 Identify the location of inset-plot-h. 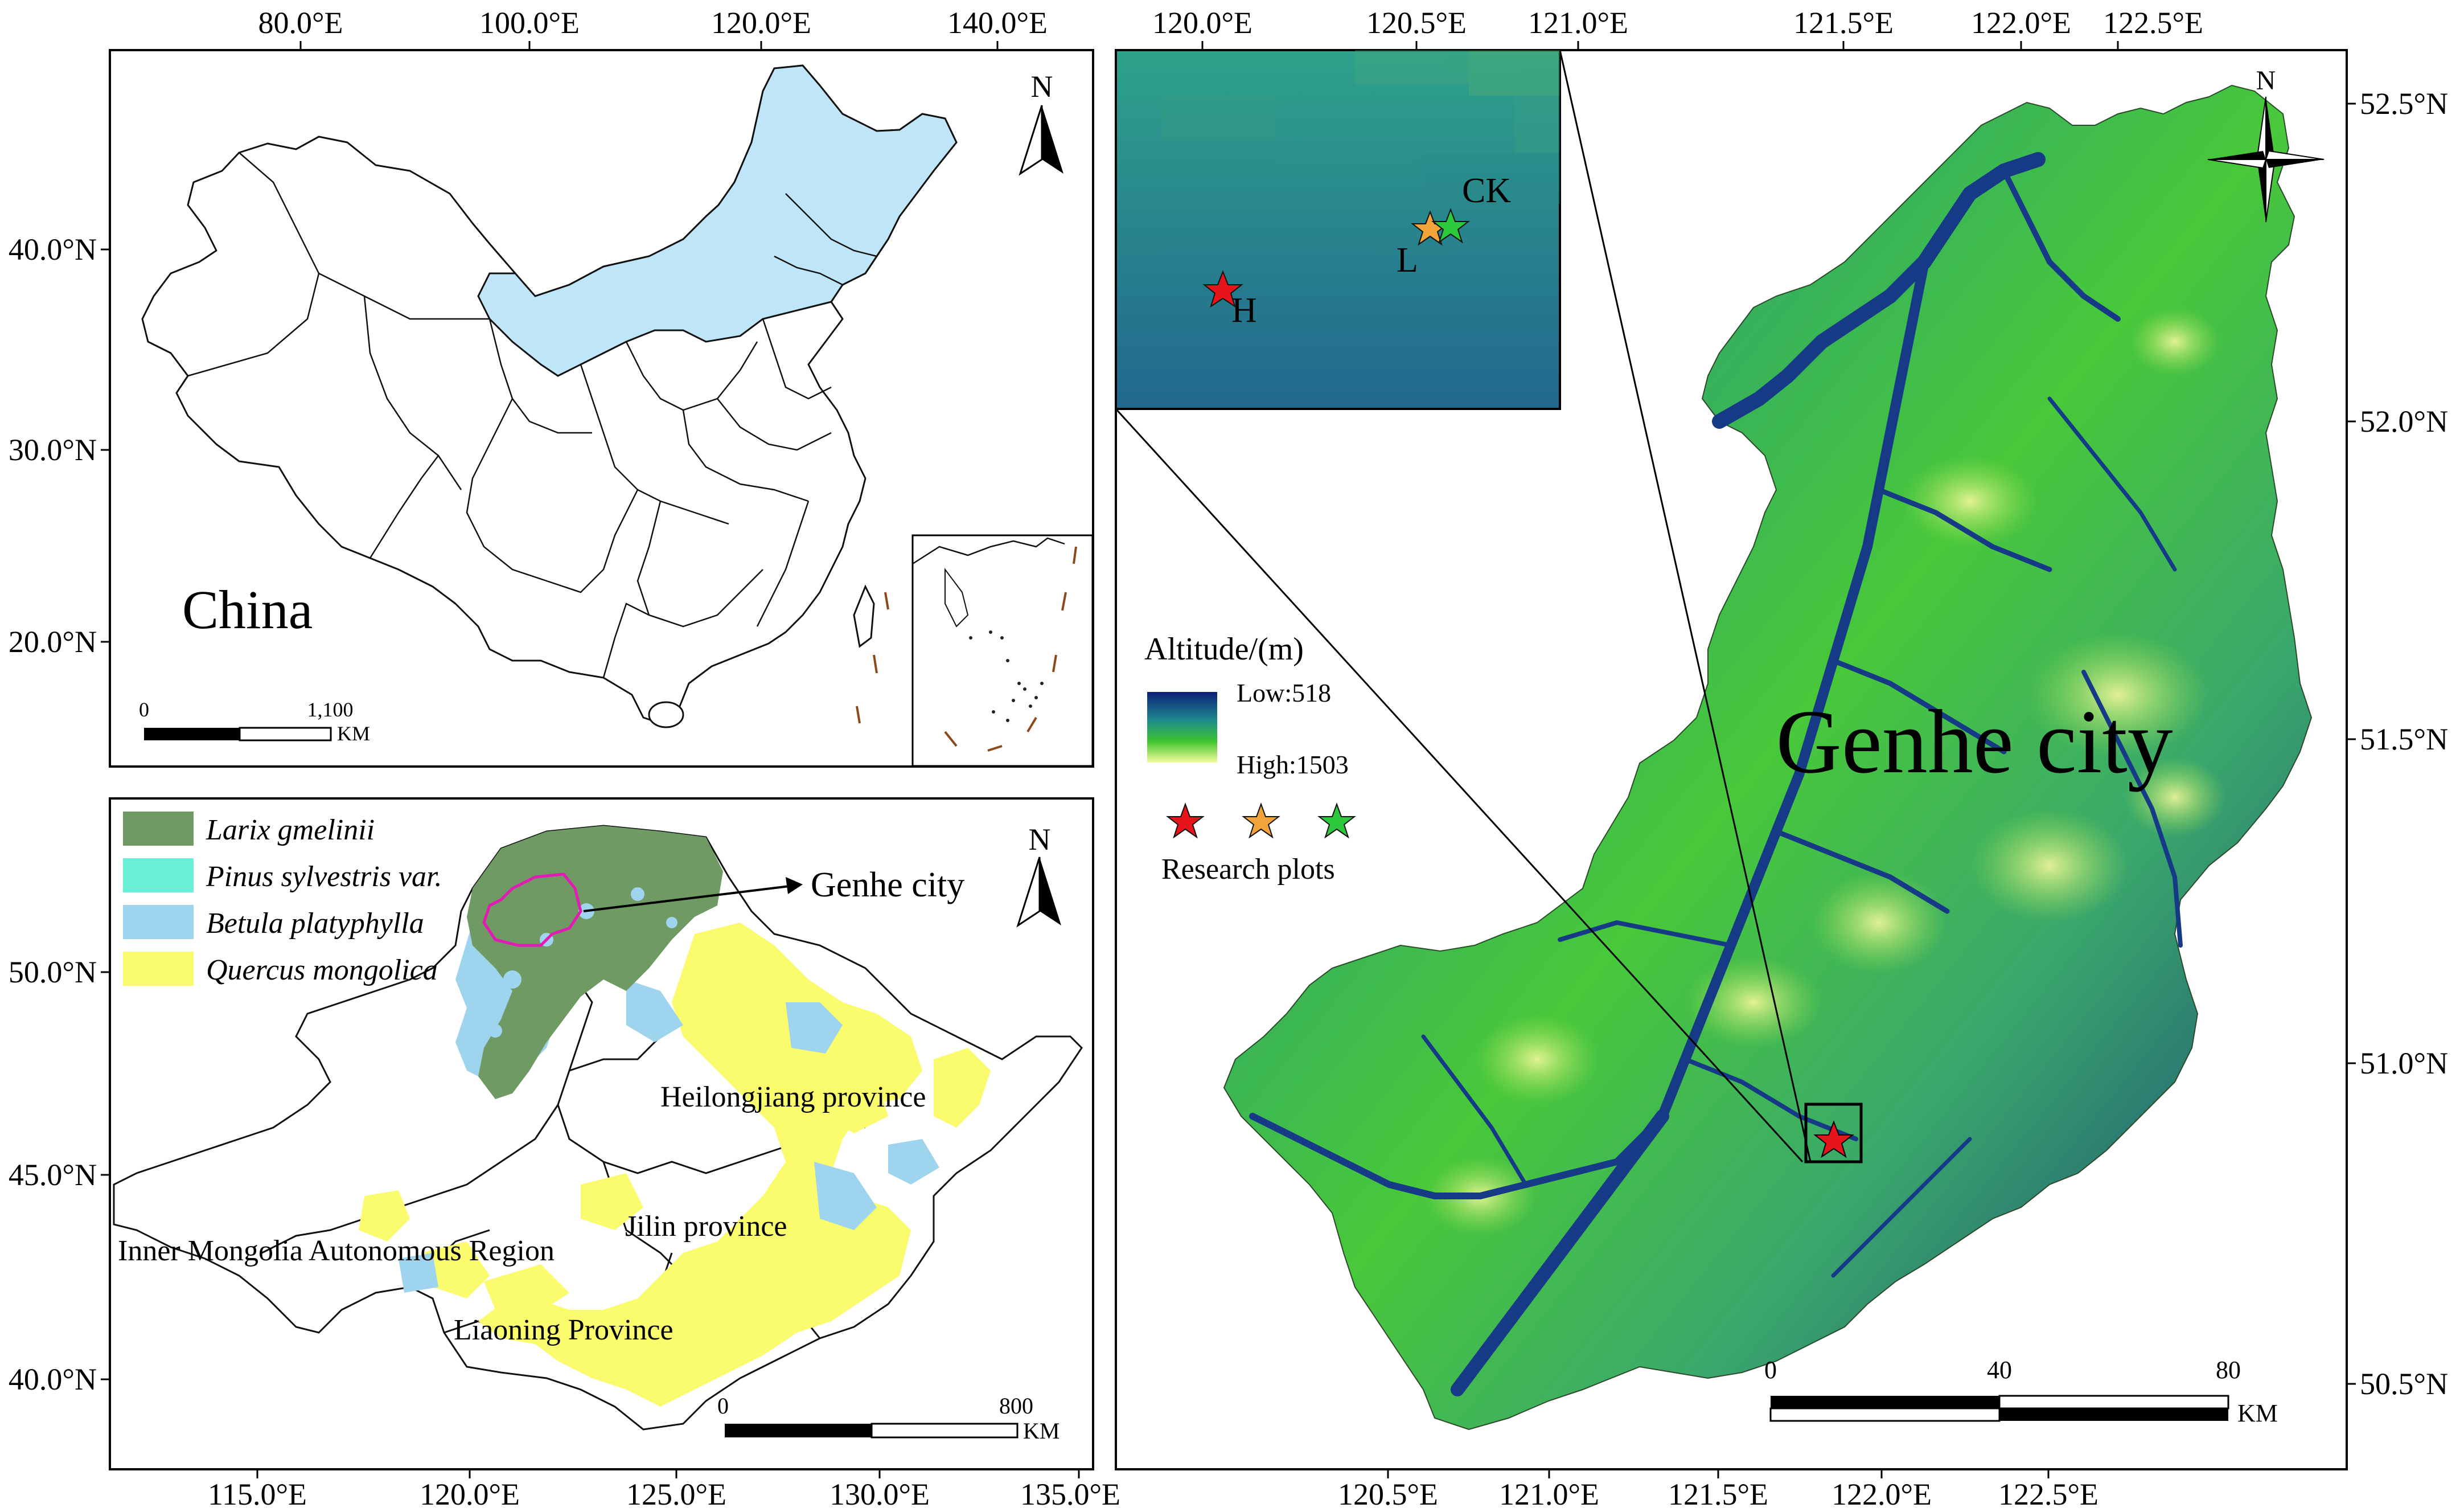
(1222, 289).